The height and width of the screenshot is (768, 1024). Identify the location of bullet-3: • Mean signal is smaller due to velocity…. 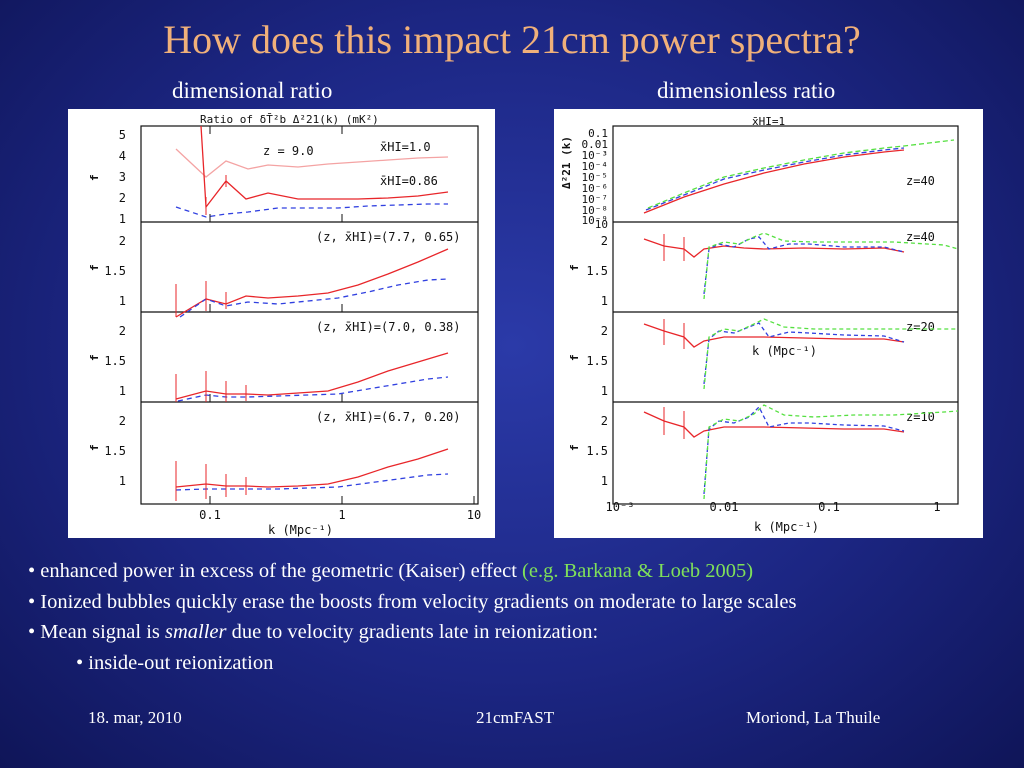
(313, 632).